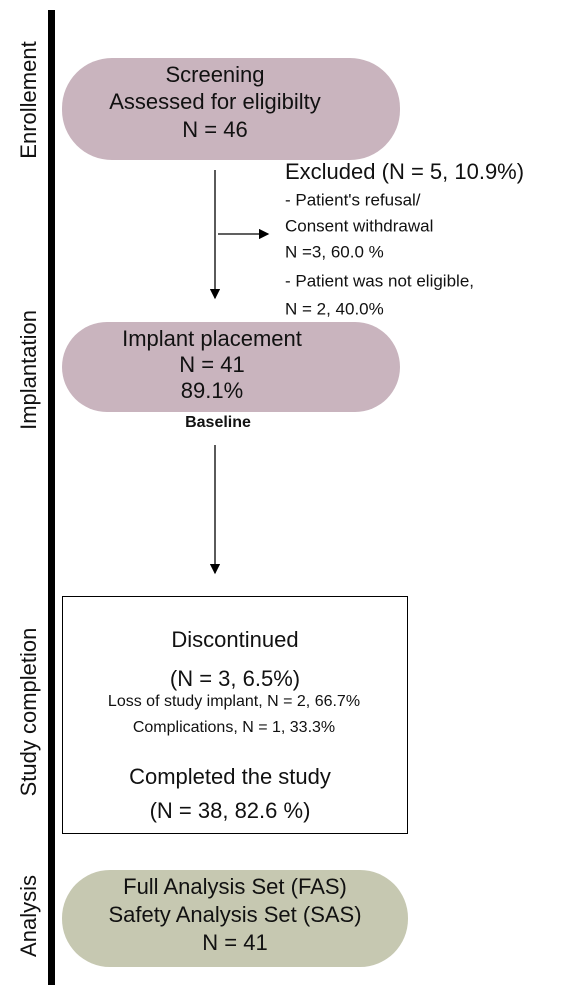 The height and width of the screenshot is (985, 585). What do you see at coordinates (218, 422) in the screenshot?
I see `baseline-note: Baseline` at bounding box center [218, 422].